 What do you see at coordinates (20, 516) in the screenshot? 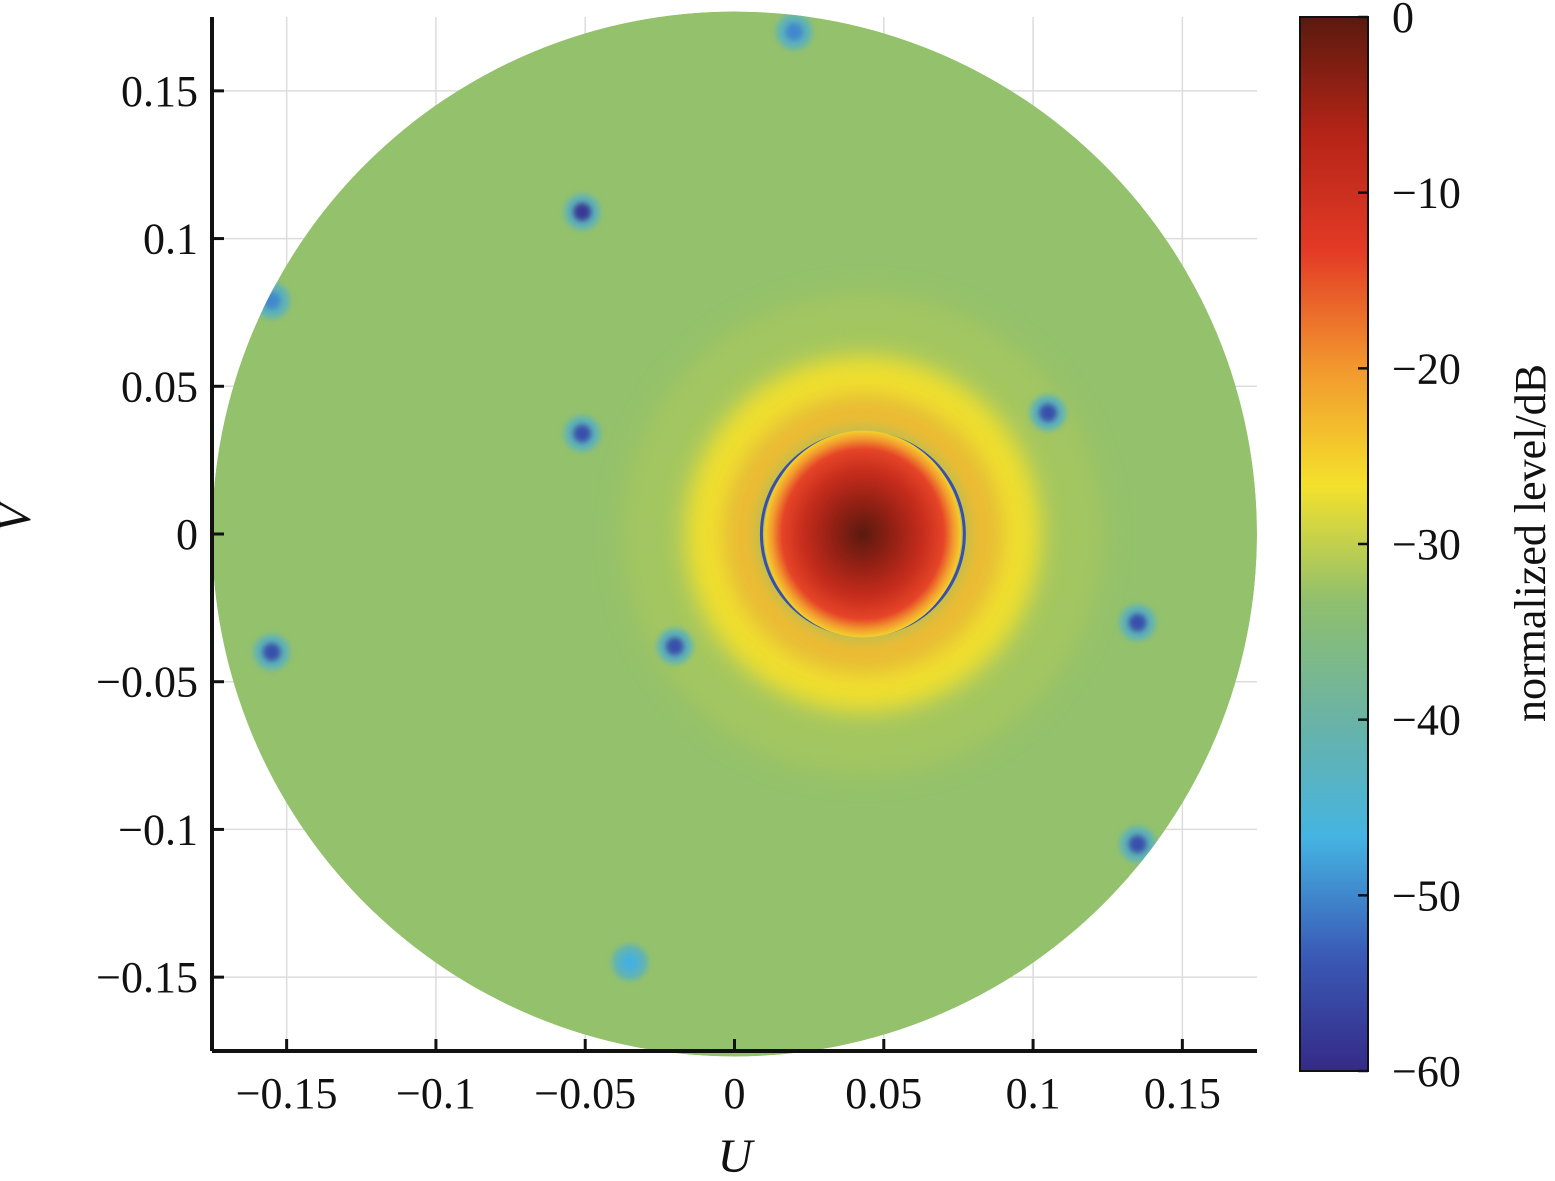
I see `y-axis-title: V` at bounding box center [20, 516].